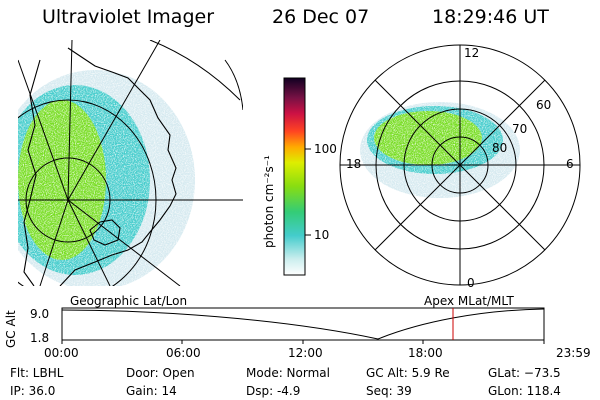 The image size is (600, 400). What do you see at coordinates (544, 105) in the screenshot?
I see `mlat-label-60: 60` at bounding box center [544, 105].